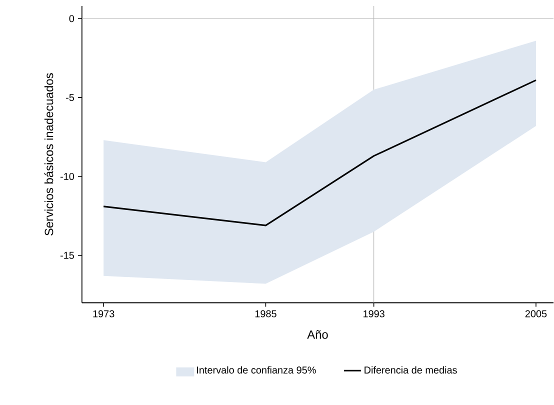 The width and height of the screenshot is (554, 405). Describe the element at coordinates (410, 370) in the screenshot. I see `legend-label: Diferencia de medias` at that location.